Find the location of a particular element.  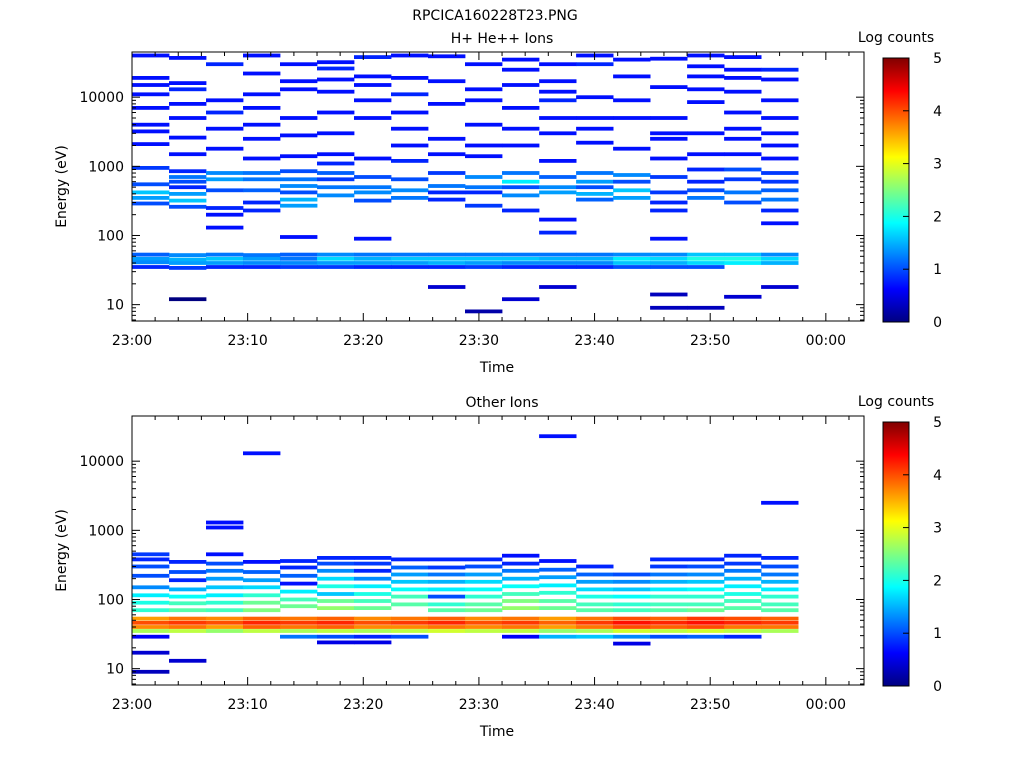

panel-title: Other Ions is located at coordinates (501, 403).